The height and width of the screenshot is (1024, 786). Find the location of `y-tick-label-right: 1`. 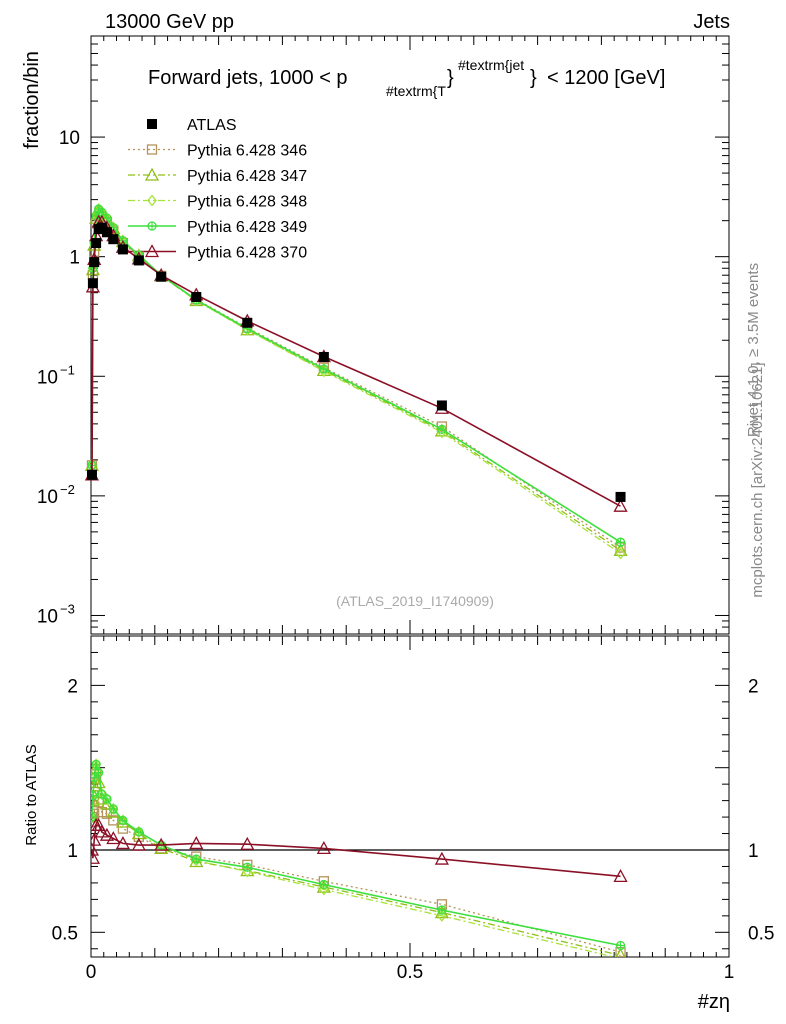

y-tick-label-right: 1 is located at coordinates (753, 851).